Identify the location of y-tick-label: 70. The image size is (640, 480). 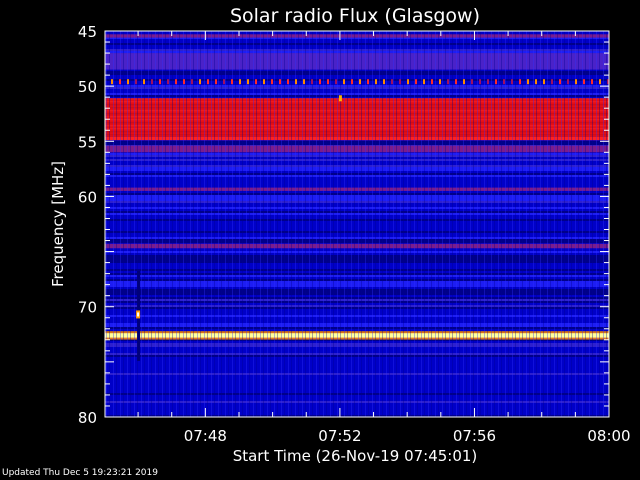
(87, 308).